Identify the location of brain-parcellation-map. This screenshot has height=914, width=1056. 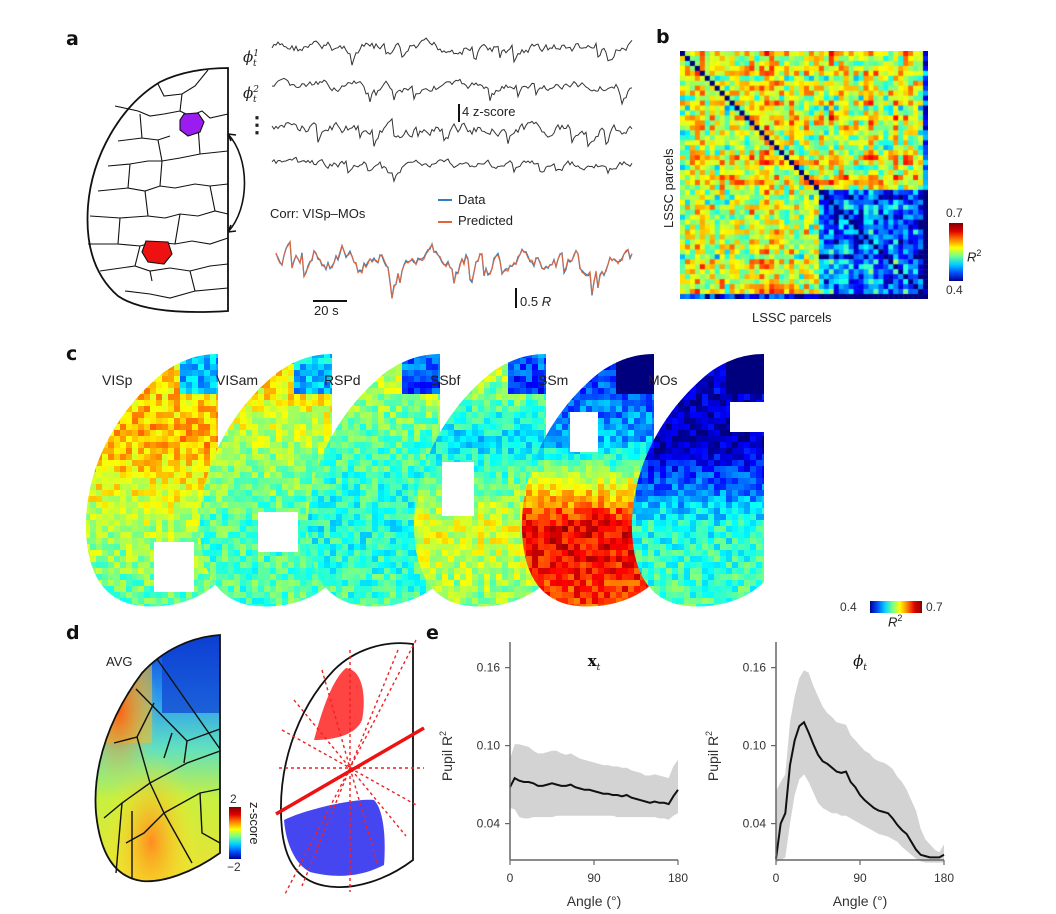
(157, 190).